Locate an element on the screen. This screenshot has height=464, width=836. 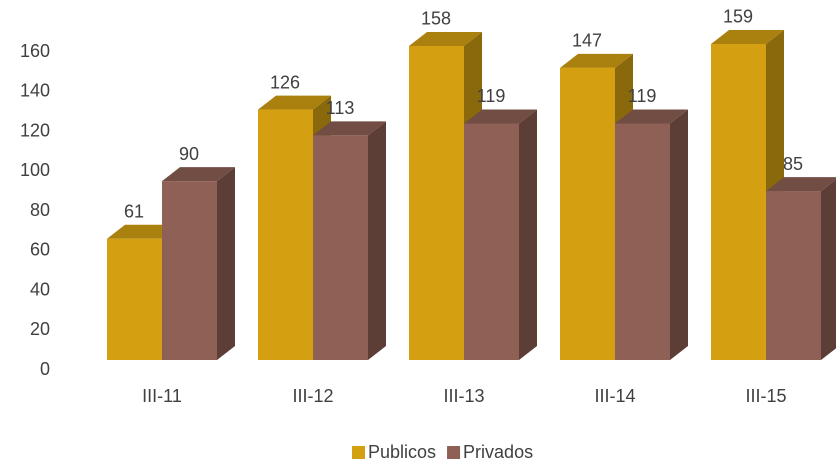
y-tick-label: 60 is located at coordinates (40, 250).